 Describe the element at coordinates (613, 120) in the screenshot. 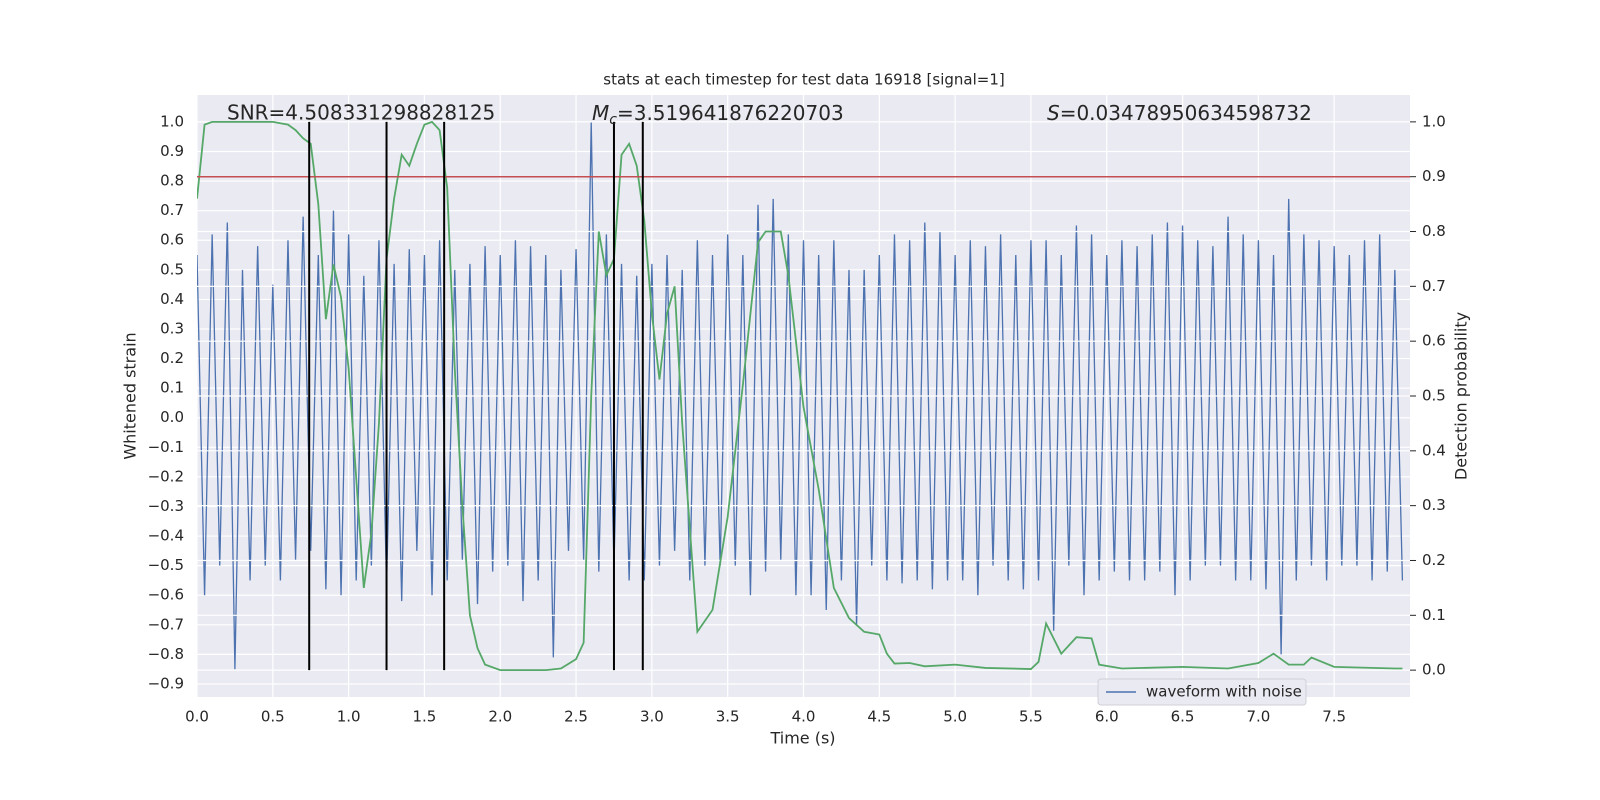

I see `subscript: c` at that location.